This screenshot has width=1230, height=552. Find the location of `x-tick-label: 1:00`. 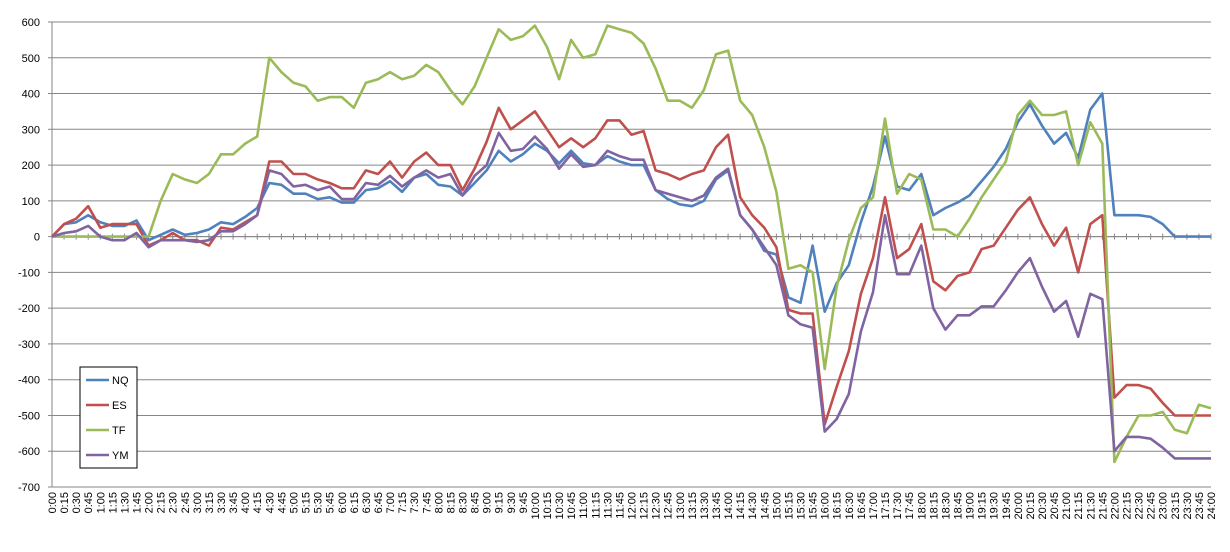

x-tick-label: 1:00 is located at coordinates (101, 502).